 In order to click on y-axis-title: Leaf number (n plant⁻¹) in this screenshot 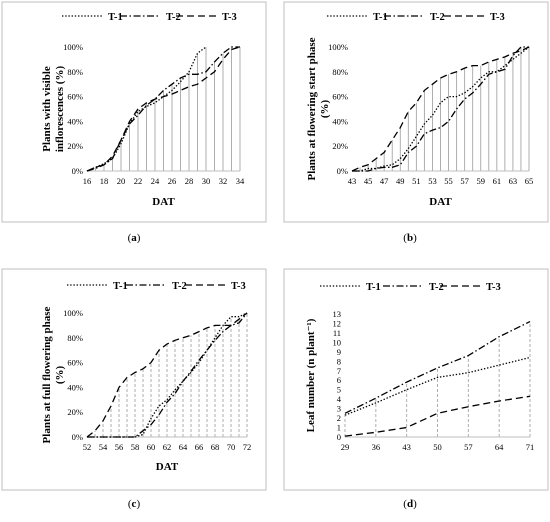, I will do `click(311, 375)`.